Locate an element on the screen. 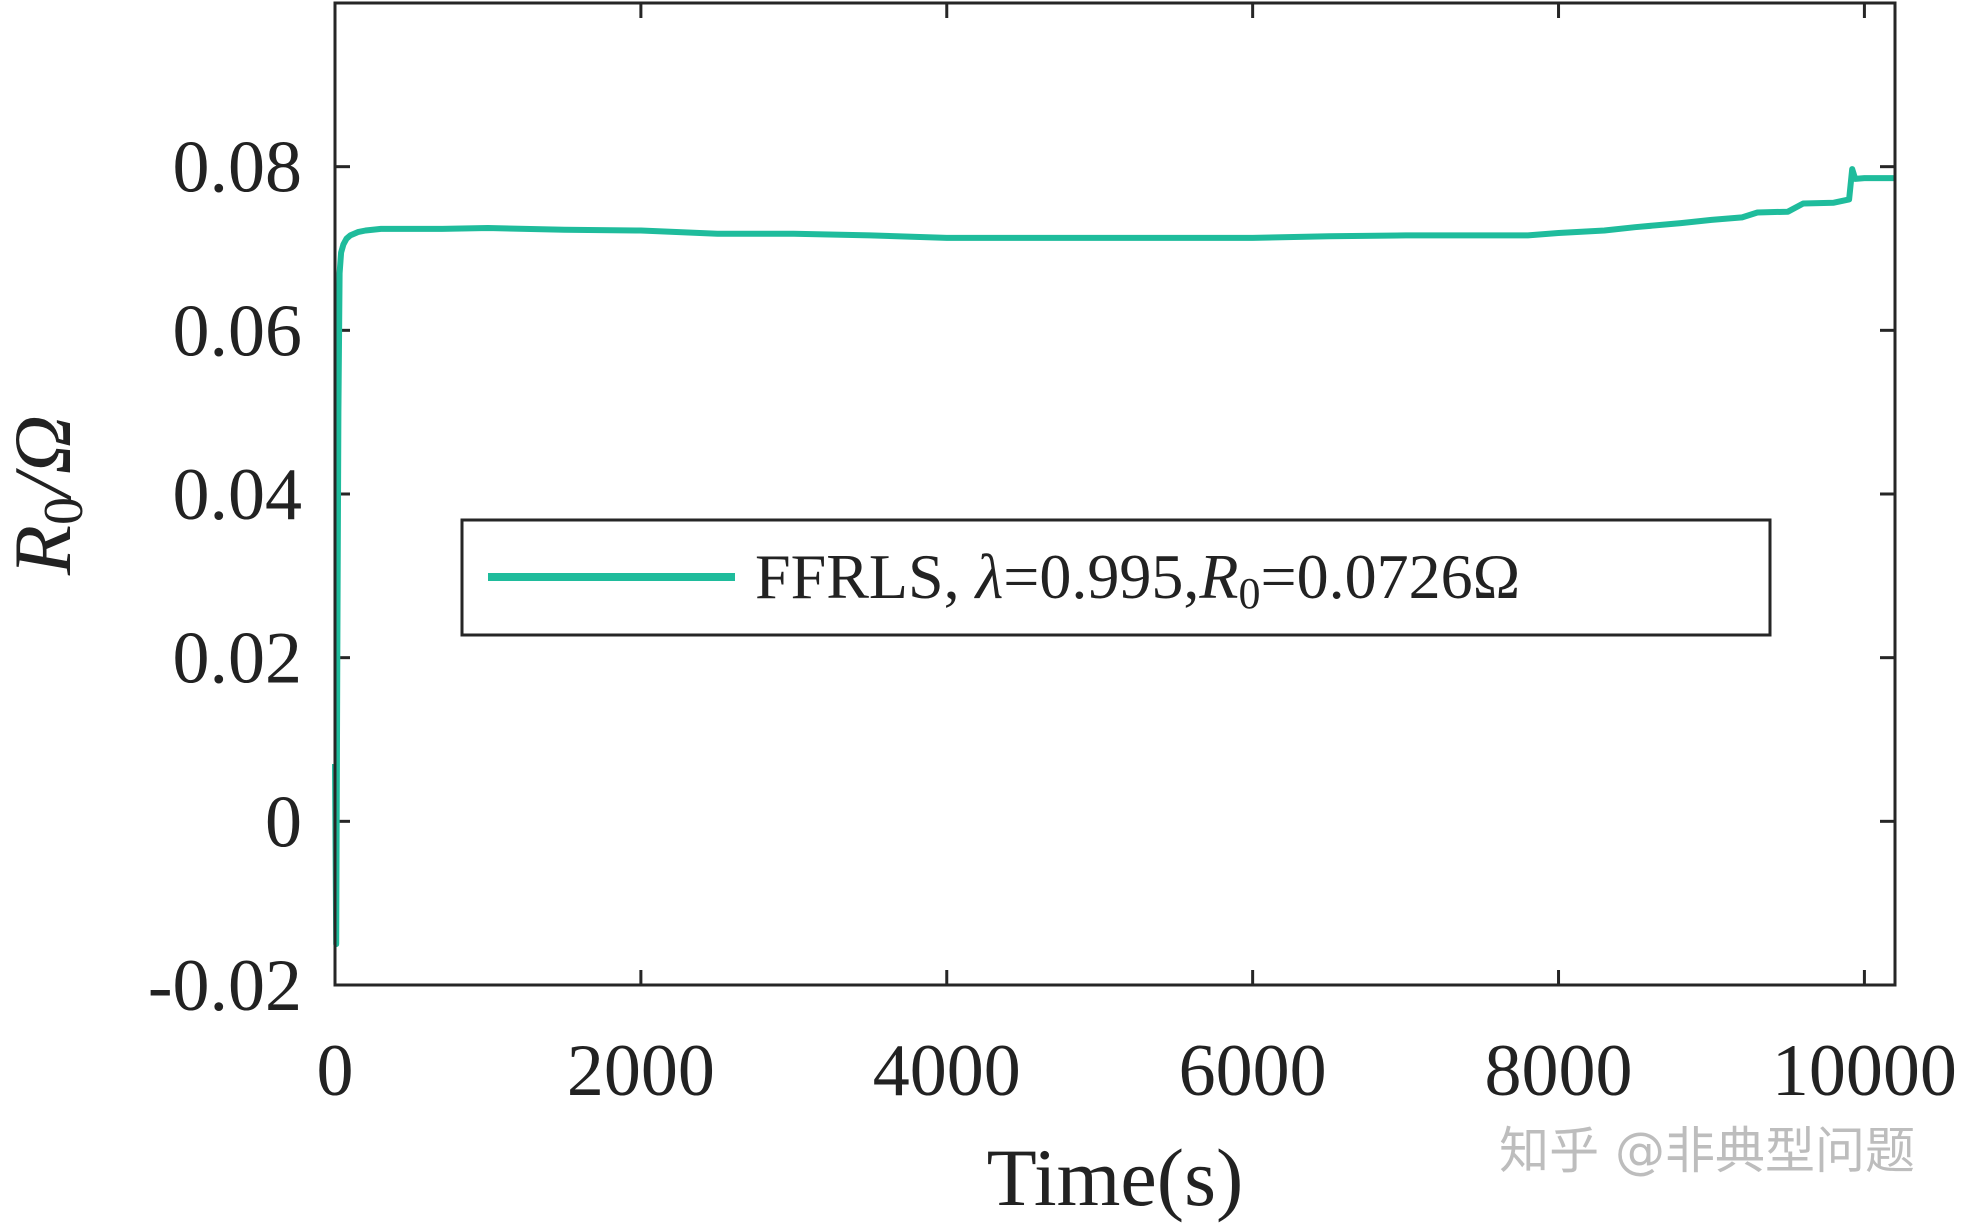  legend: FFRLS, λ=0.995,R0=0.0726Ω is located at coordinates (1116, 577).